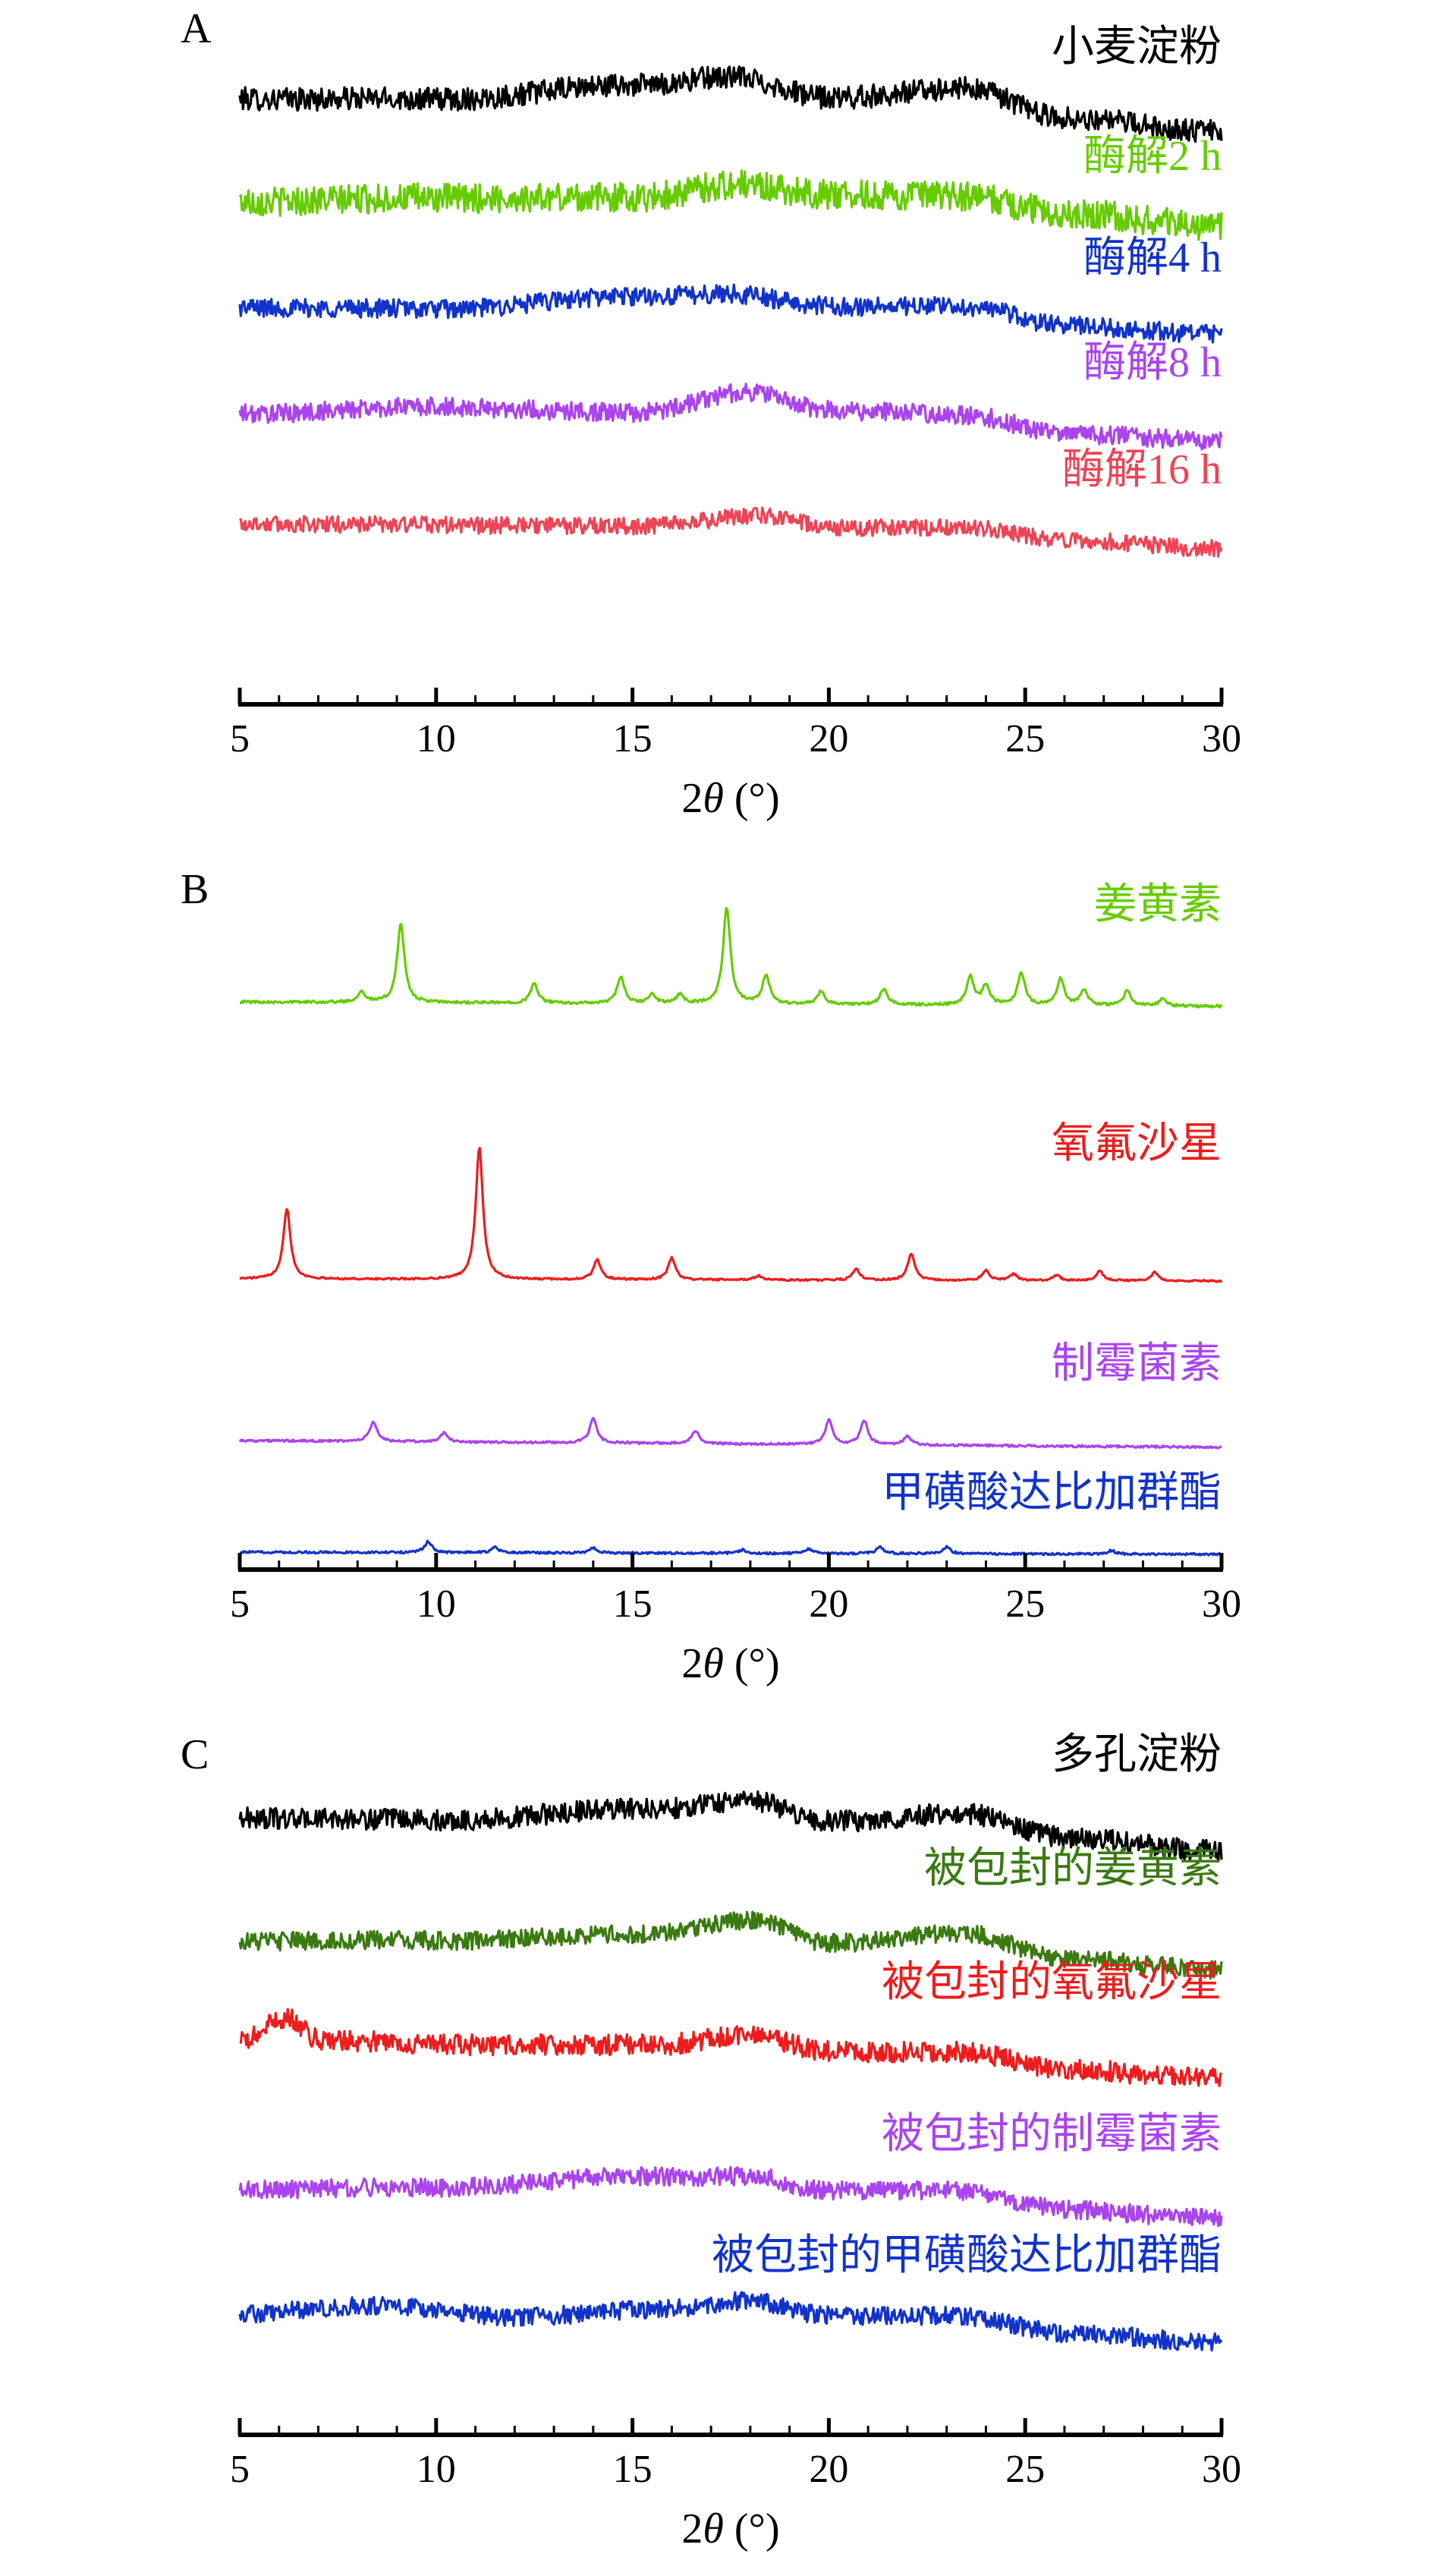 The height and width of the screenshot is (2576, 1434). Describe the element at coordinates (1052, 1492) in the screenshot. I see `series-label-b-4: 甲磺酸达比加群酯` at that location.